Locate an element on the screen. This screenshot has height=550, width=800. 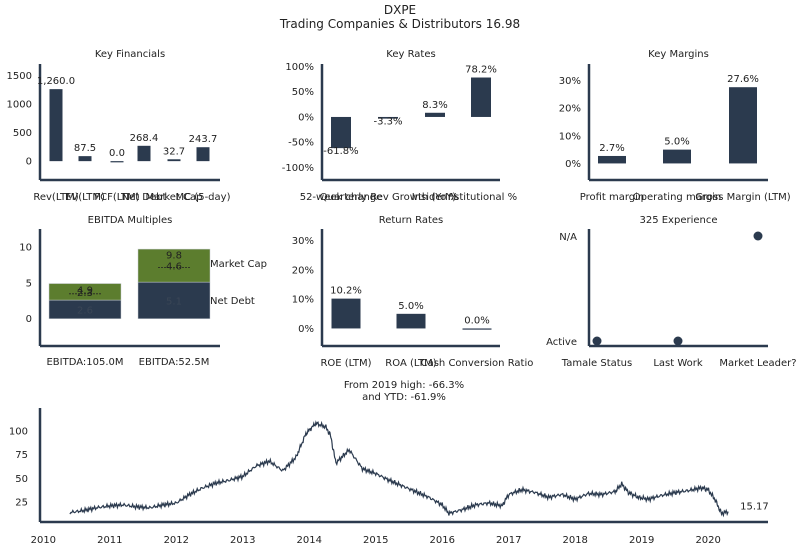
price-xtick: 2020 is located at coordinates (707, 540).